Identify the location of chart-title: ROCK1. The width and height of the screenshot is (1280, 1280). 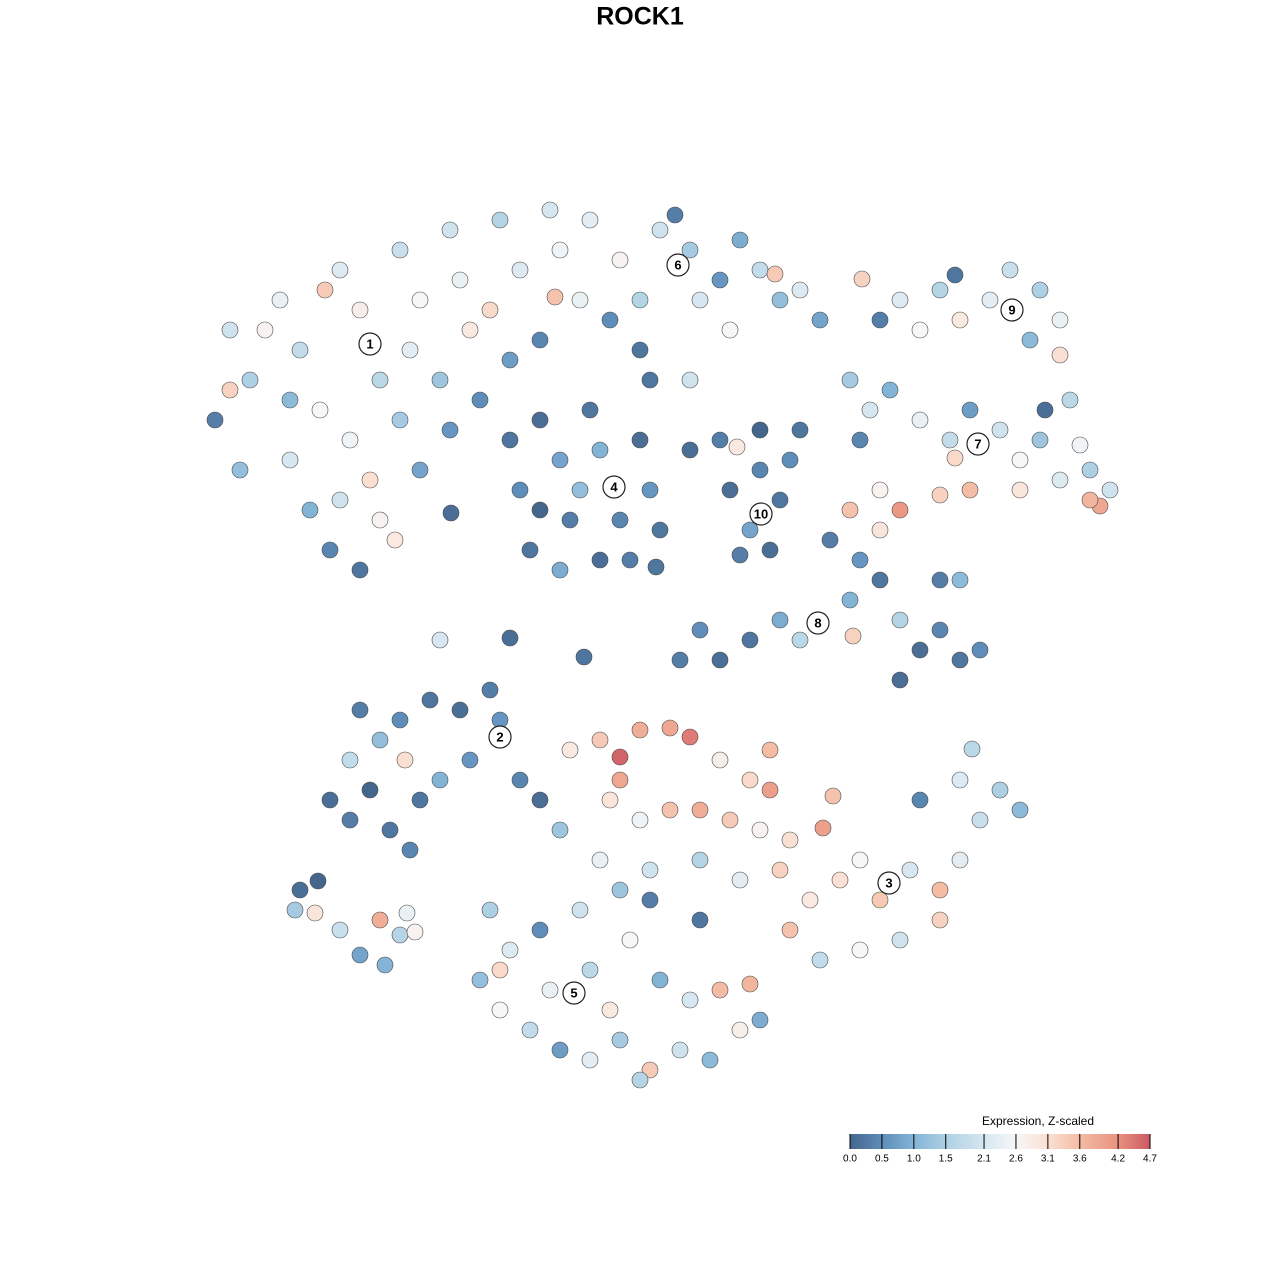
(640, 17).